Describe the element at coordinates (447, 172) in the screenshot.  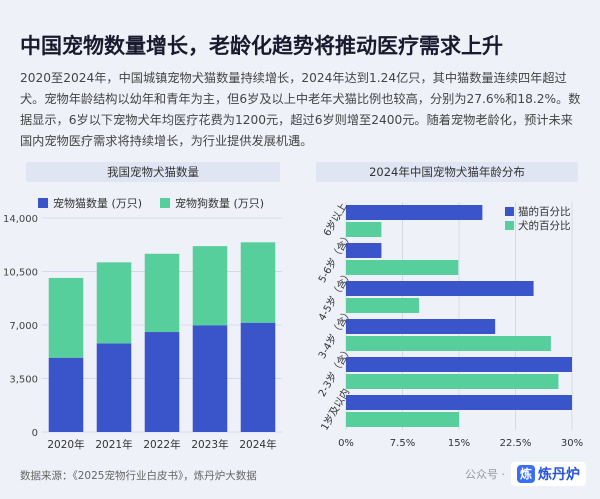
I see `right-chart-title: 2024年中国宠物犬猫年龄分布` at that location.